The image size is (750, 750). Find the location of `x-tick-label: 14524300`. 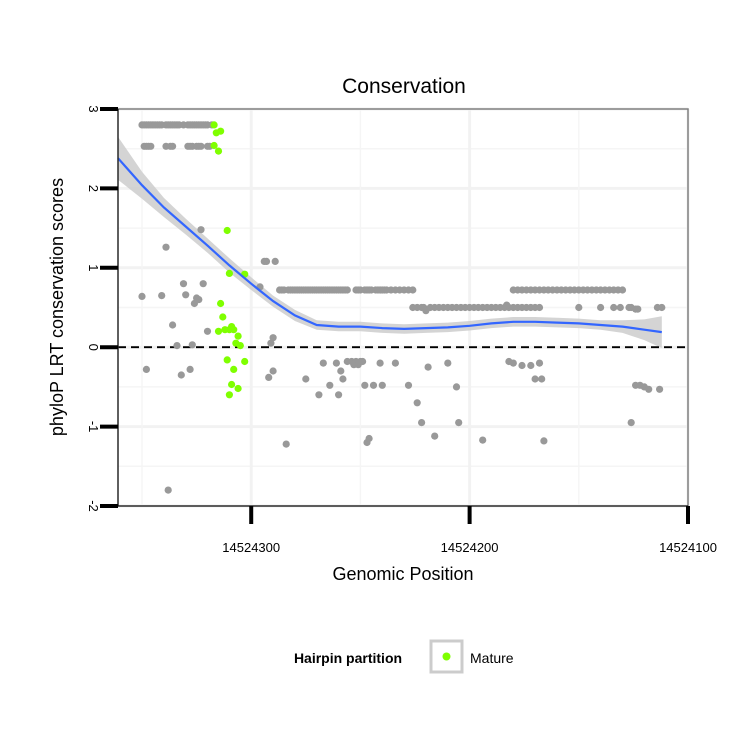

x-tick-label: 14524300 is located at coordinates (251, 547).